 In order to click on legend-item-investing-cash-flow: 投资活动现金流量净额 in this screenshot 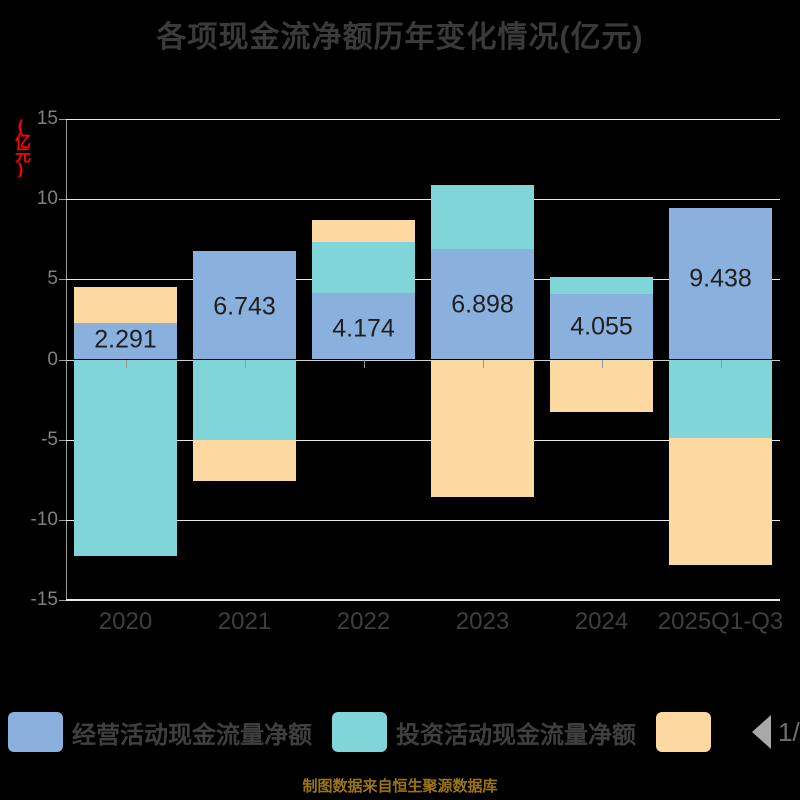, I will do `click(494, 732)`.